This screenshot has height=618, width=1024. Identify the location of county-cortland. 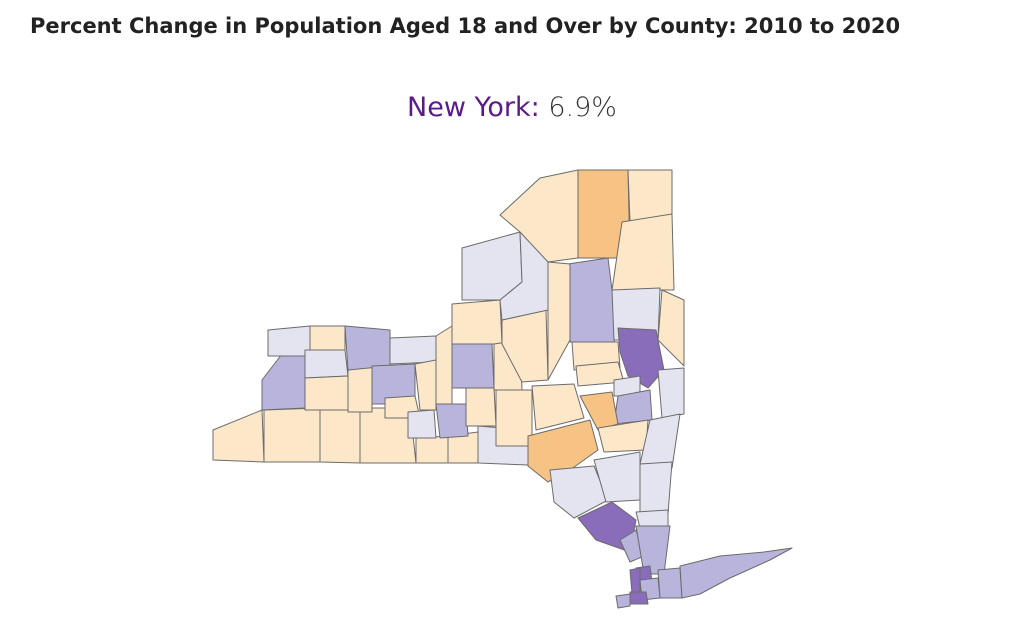
(481, 407).